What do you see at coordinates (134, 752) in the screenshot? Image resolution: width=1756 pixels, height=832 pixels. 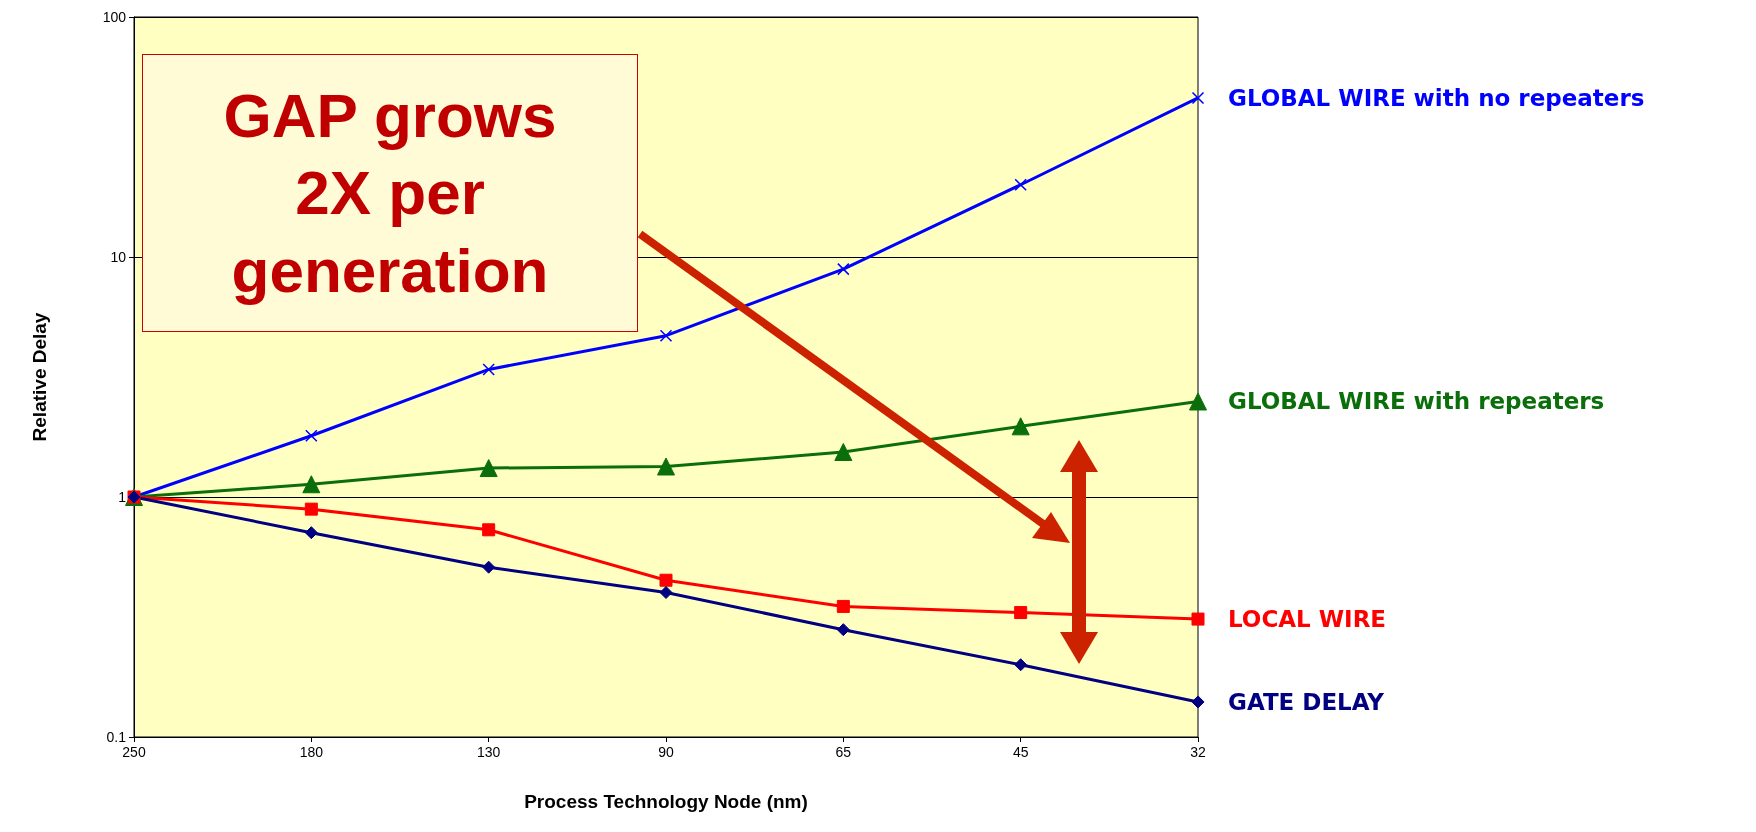 I see `x-tick-label: 250` at bounding box center [134, 752].